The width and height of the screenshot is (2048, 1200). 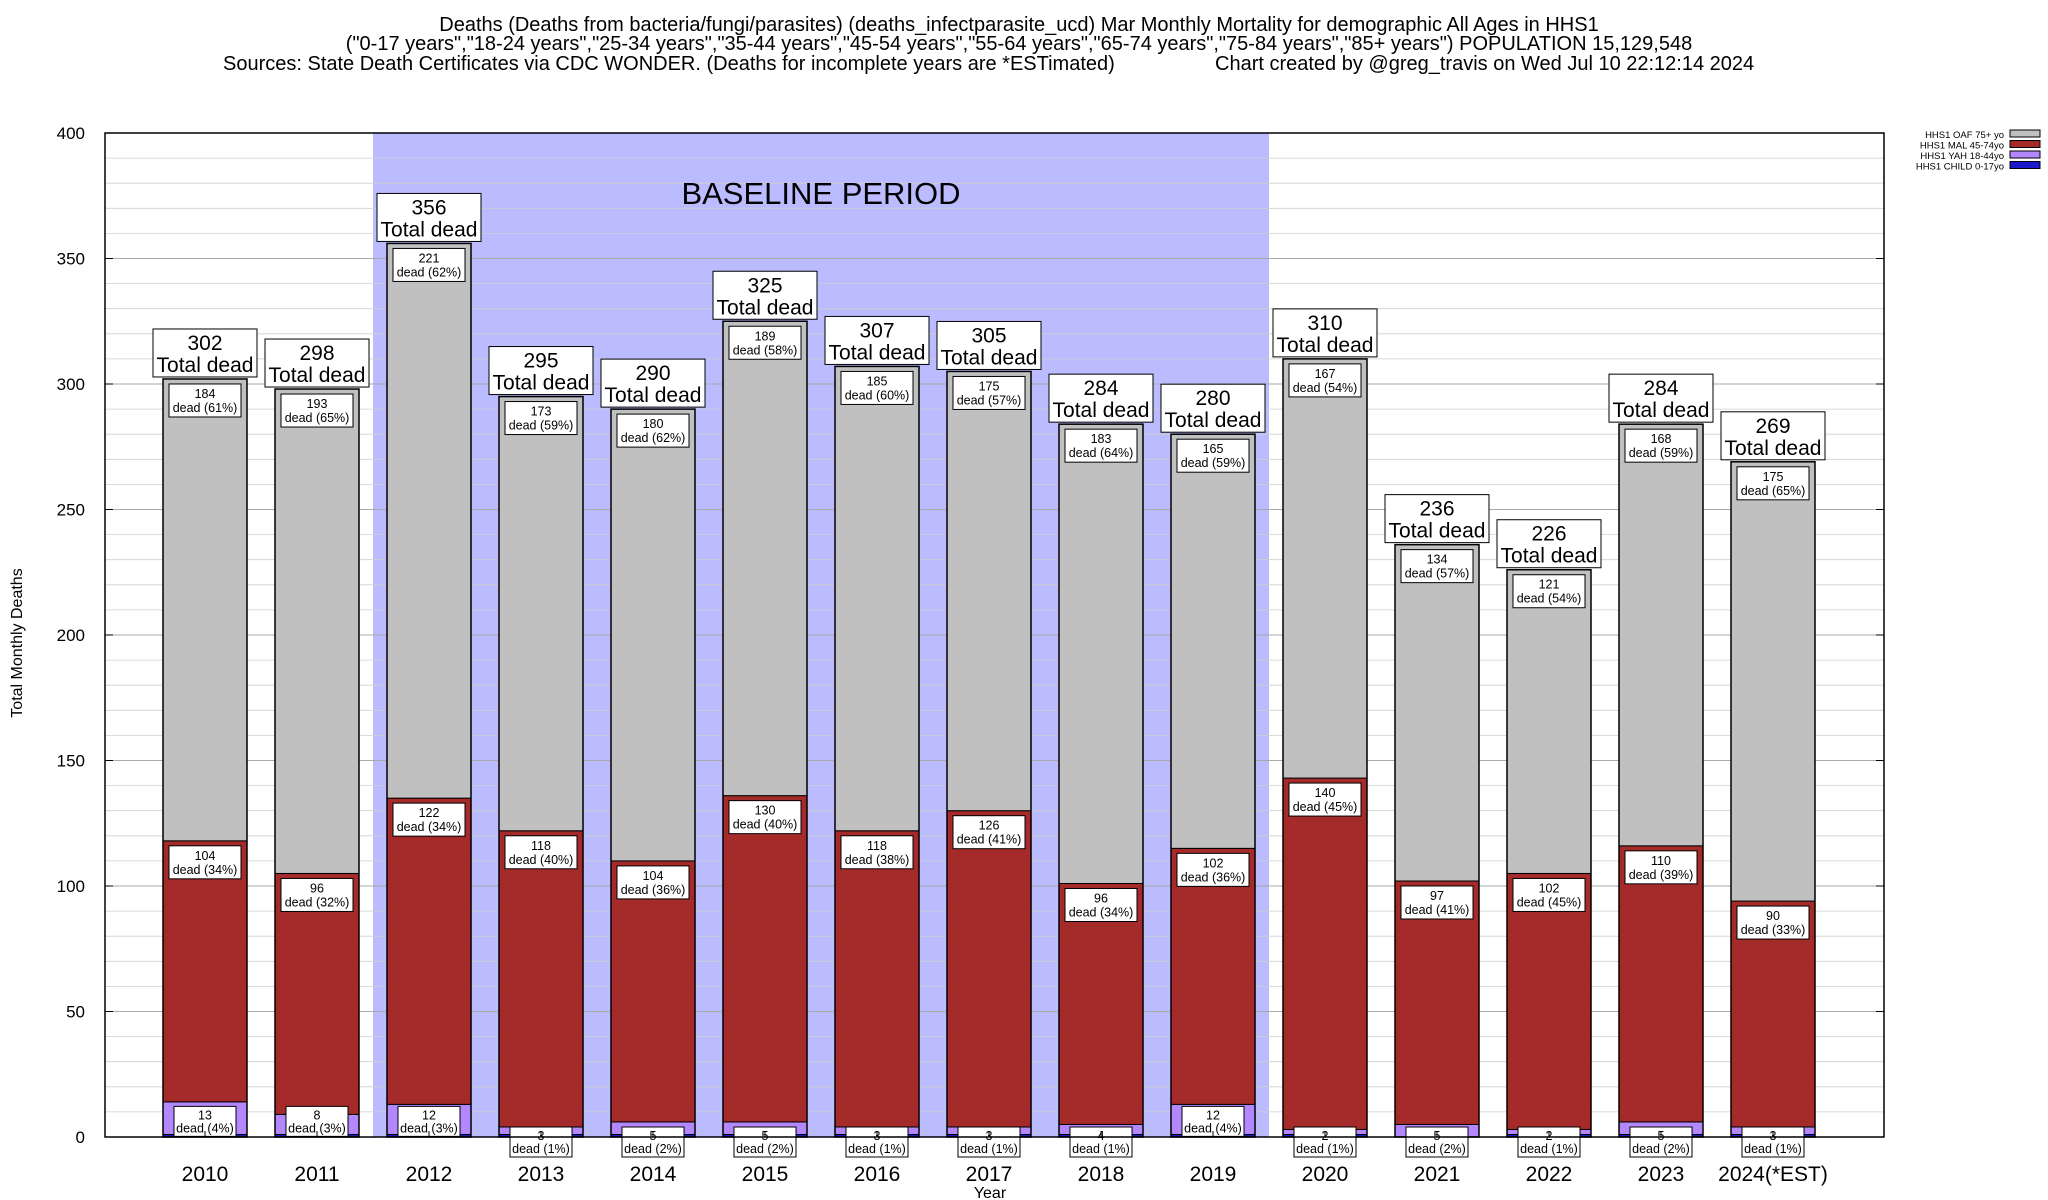 What do you see at coordinates (1661, 1174) in the screenshot?
I see `x-tick-label: 2023` at bounding box center [1661, 1174].